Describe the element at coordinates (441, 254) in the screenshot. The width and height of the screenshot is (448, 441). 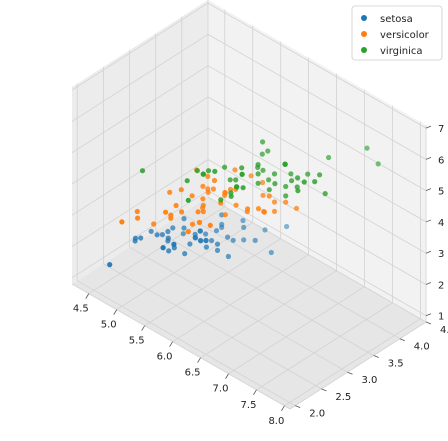
I see `z-tick-label: 3` at that location.